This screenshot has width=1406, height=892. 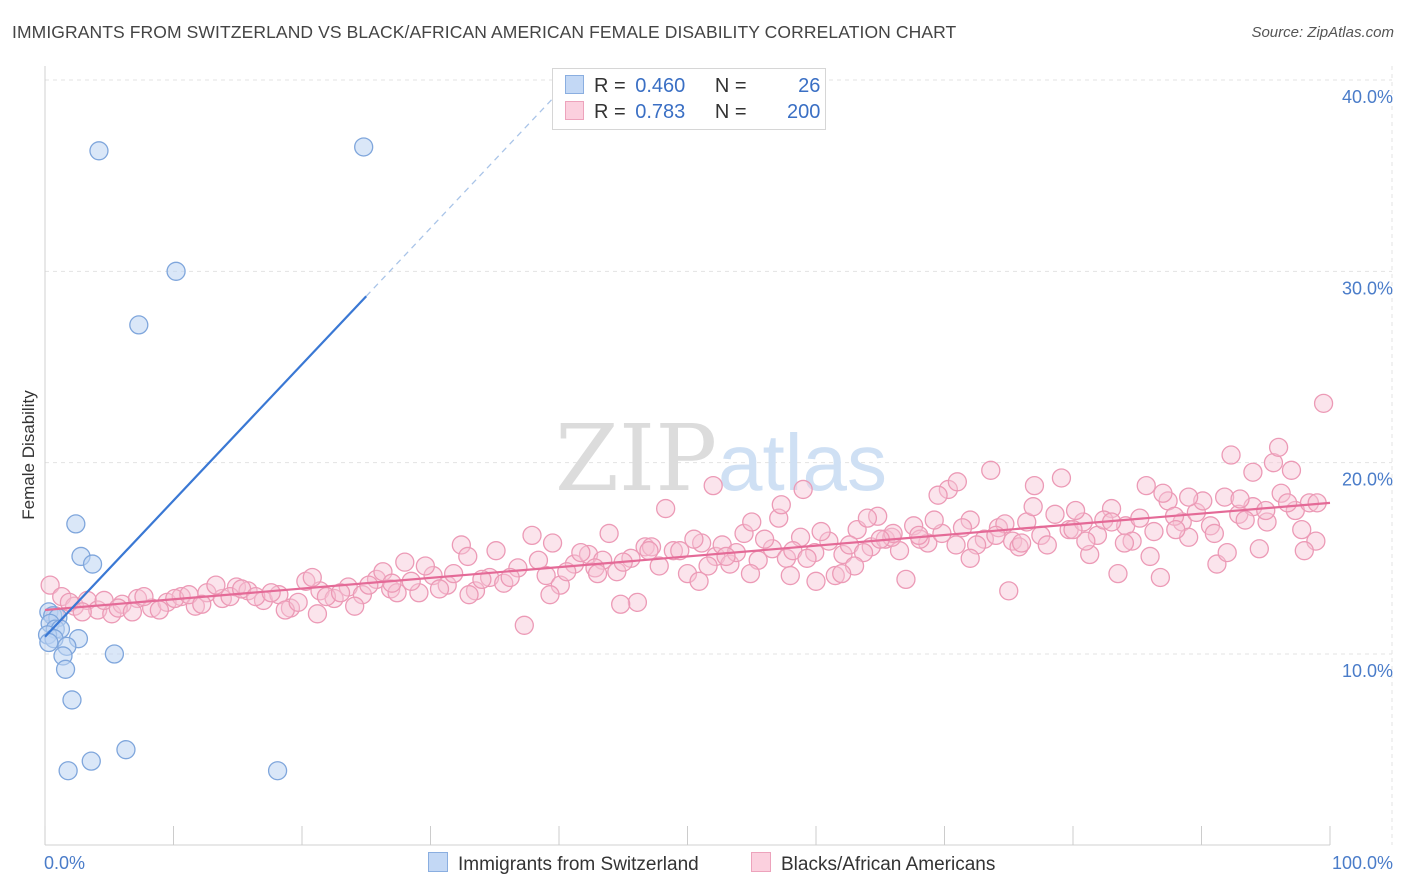 I want to click on legend: R = 0.460 N = 26 R = 0.783 N = 200, so click(x=689, y=99).